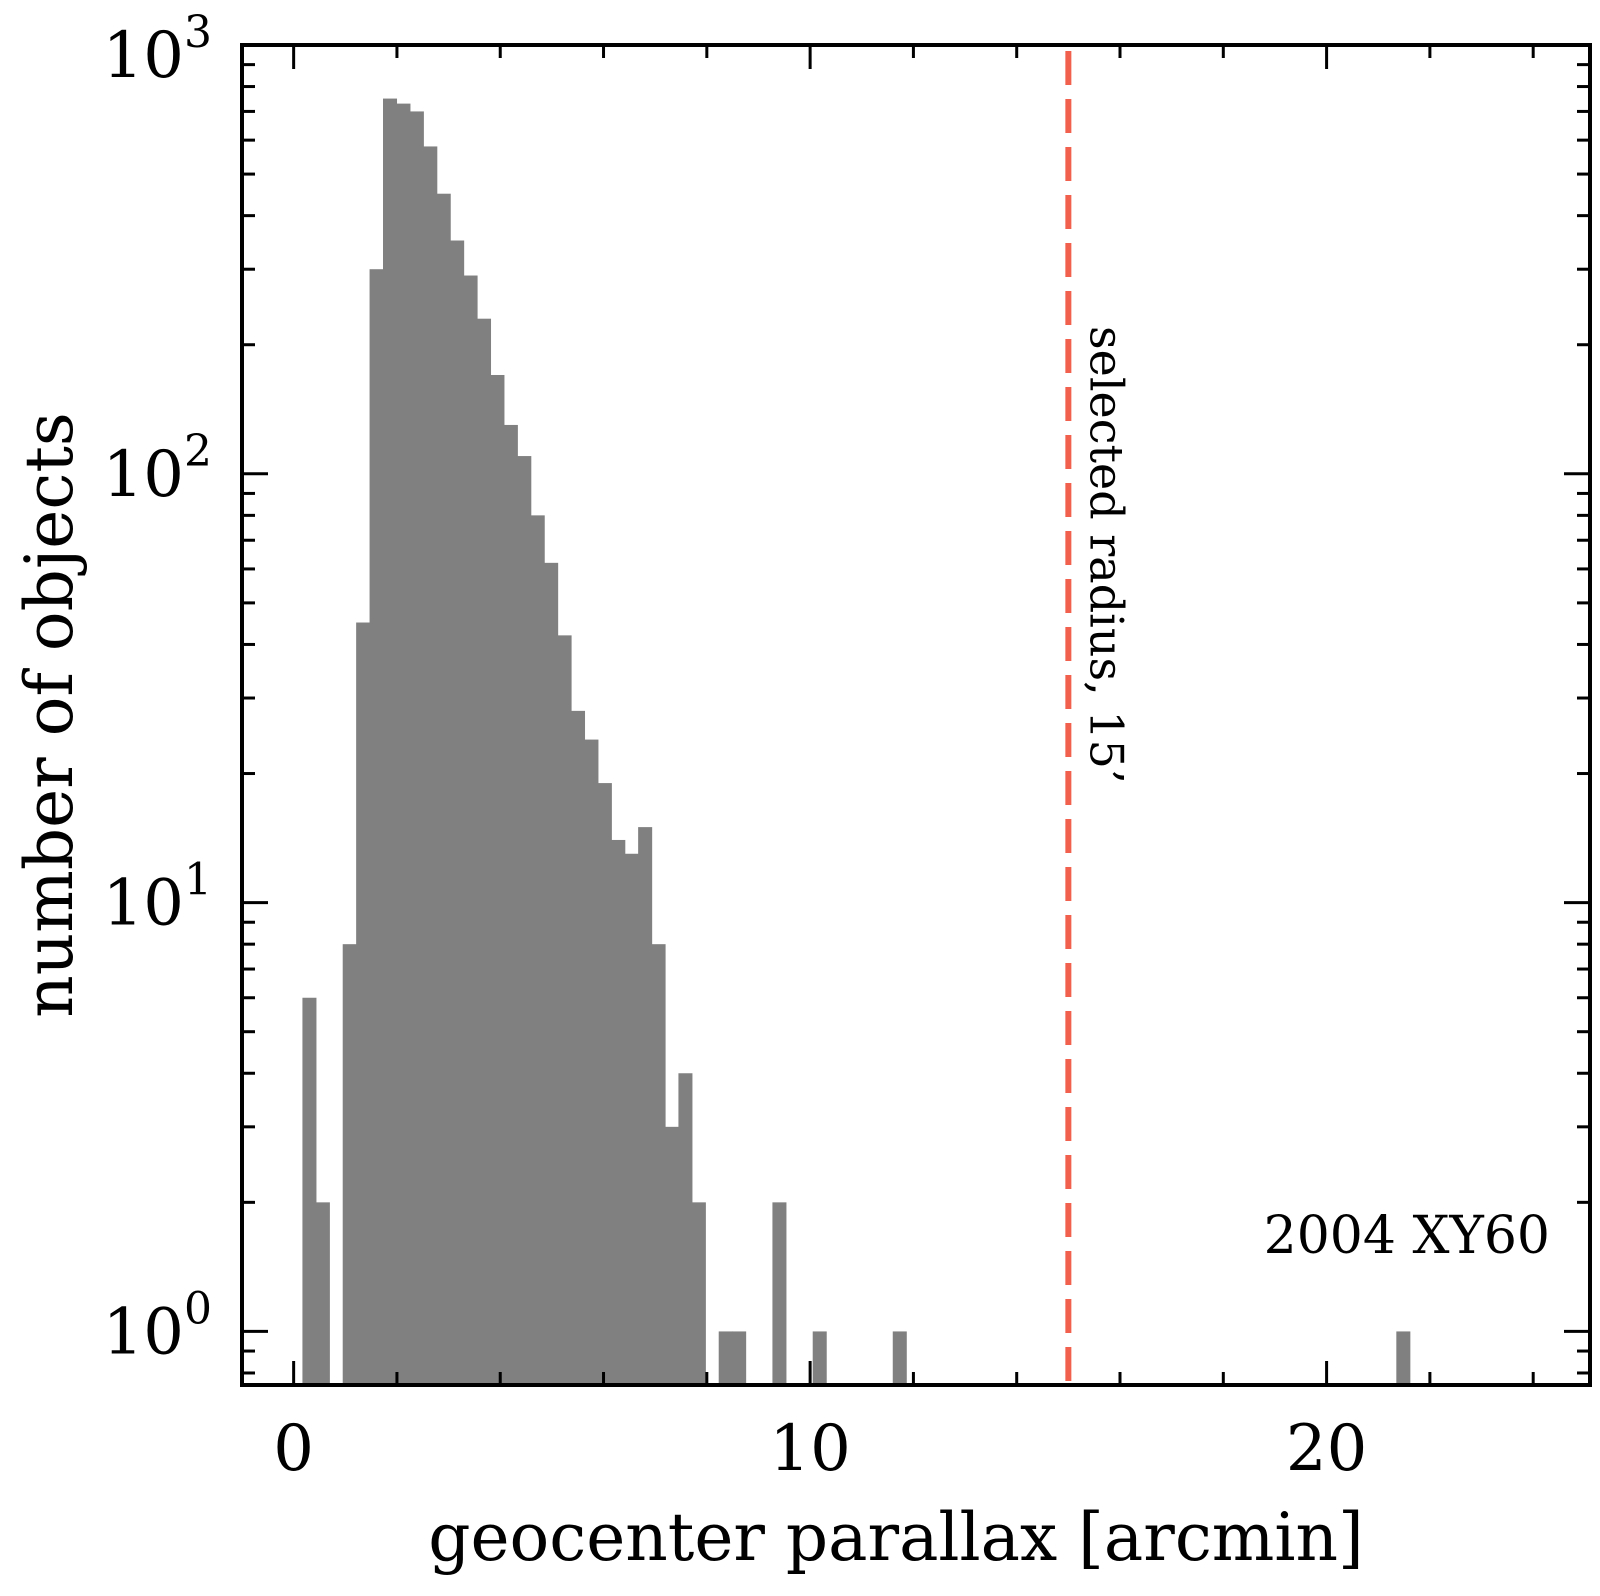  What do you see at coordinates (49, 714) in the screenshot?
I see `y-axis-label: number of objects` at bounding box center [49, 714].